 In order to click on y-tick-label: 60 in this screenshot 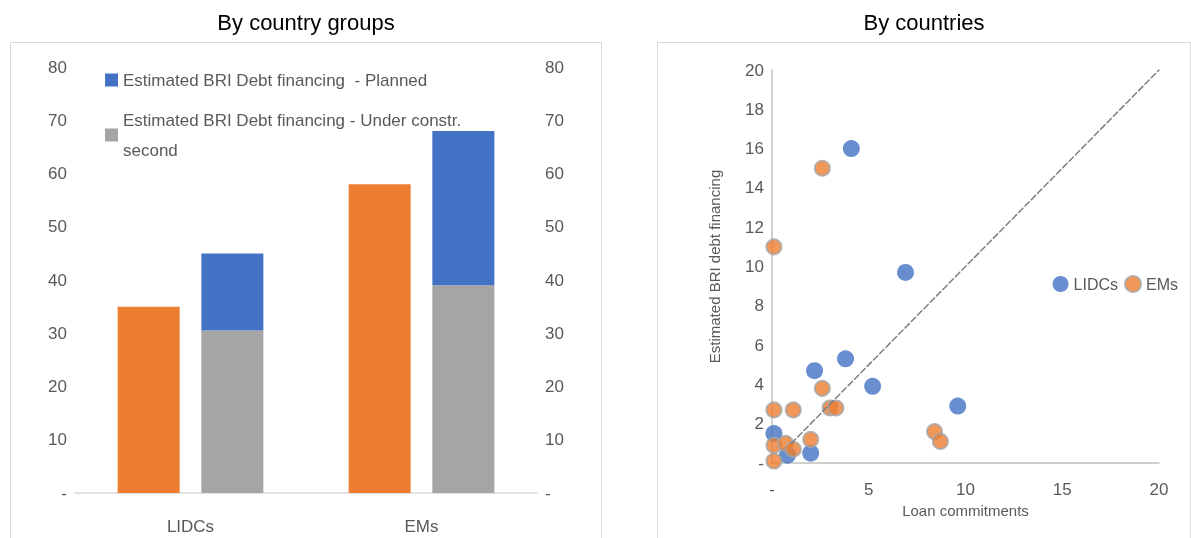, I will do `click(57, 173)`.